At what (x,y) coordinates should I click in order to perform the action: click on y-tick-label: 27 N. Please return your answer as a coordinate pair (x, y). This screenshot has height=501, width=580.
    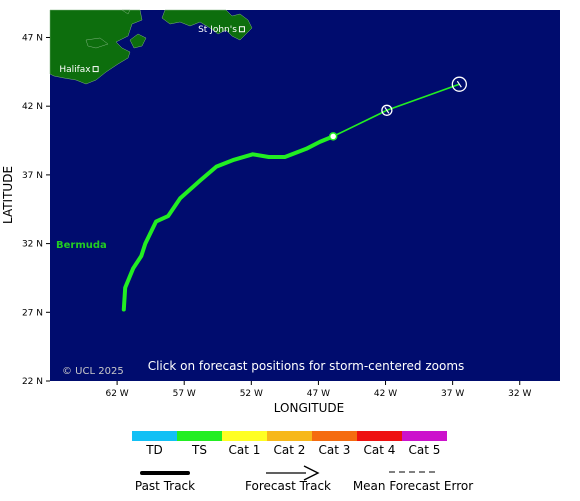
    Looking at the image, I should click on (32, 313).